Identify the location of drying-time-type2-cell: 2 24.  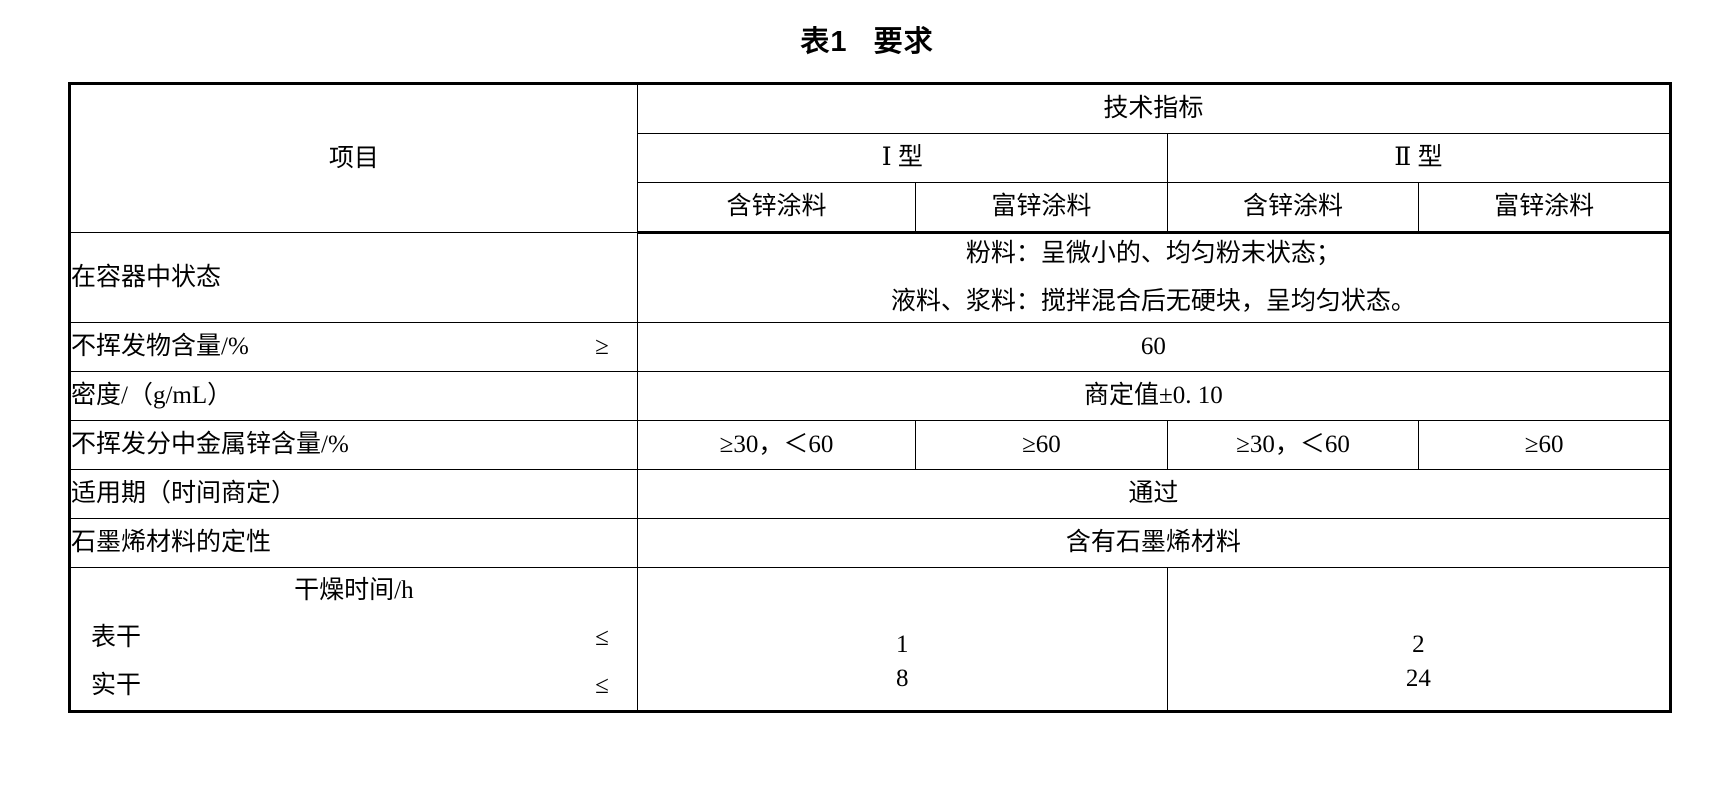
(1419, 639).